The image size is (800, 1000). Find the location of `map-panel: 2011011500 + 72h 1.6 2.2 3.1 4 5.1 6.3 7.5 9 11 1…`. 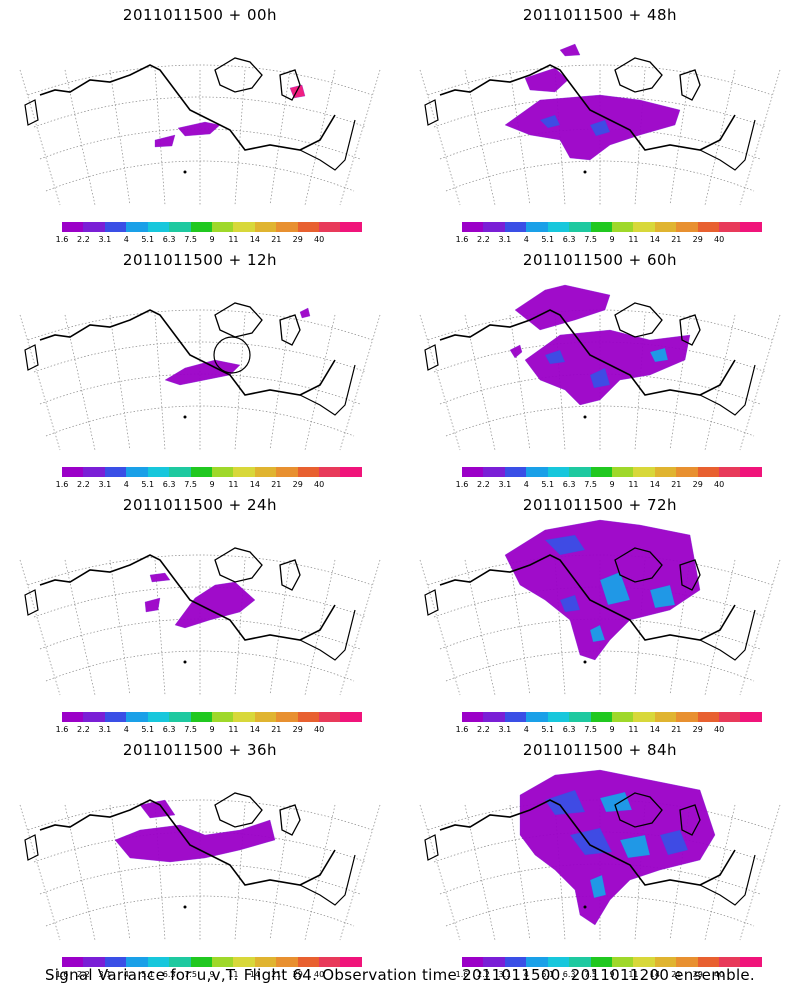

map-panel: 2011011500 + 72h 1.6 2.2 3.1 4 5.1 6.3 7.5 9 11 1… is located at coordinates (600, 612).